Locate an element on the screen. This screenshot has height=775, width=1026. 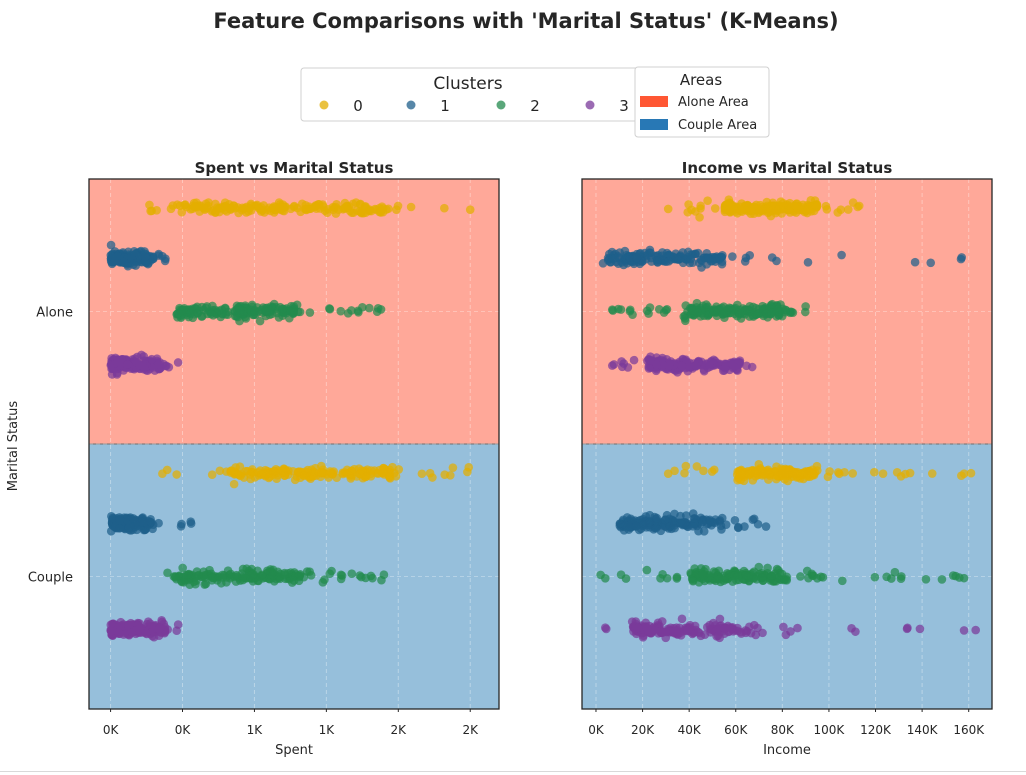
point-cluster-3-outlier is located at coordinates (621, 361).